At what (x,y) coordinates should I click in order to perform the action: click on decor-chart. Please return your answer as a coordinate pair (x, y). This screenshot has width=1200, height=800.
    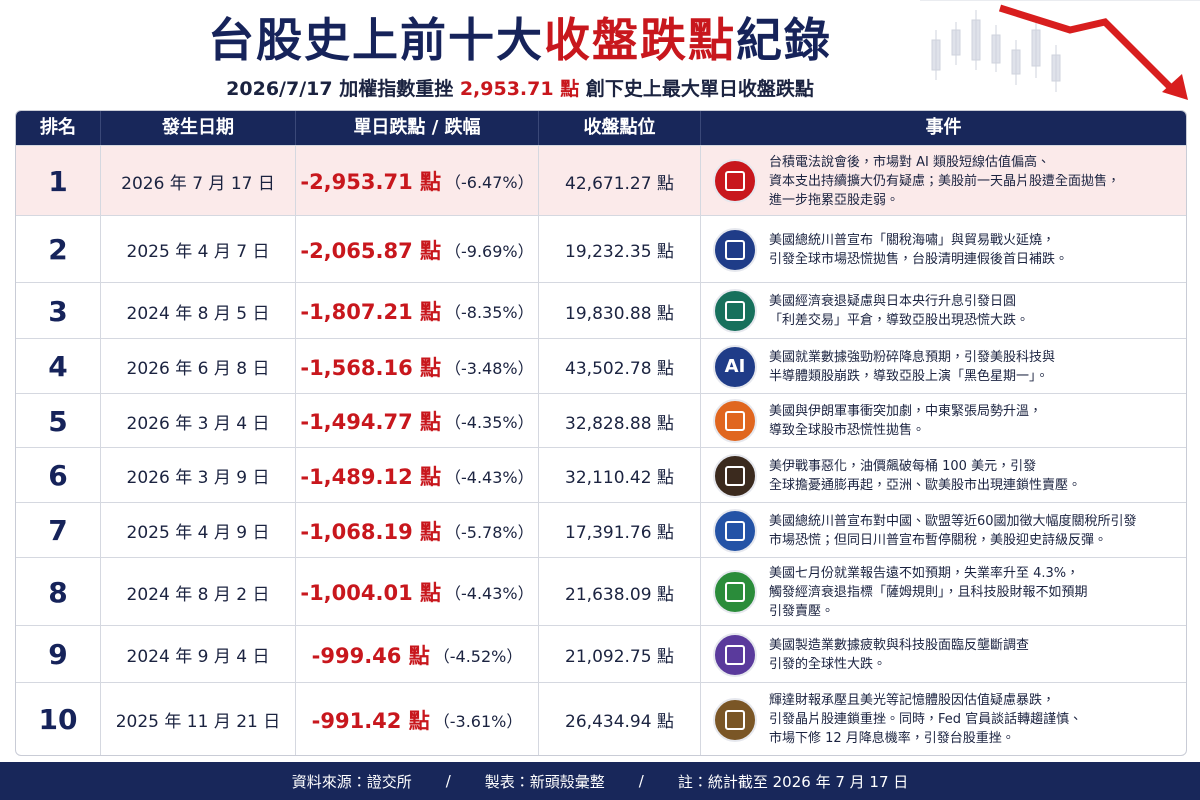
    Looking at the image, I should click on (1060, 50).